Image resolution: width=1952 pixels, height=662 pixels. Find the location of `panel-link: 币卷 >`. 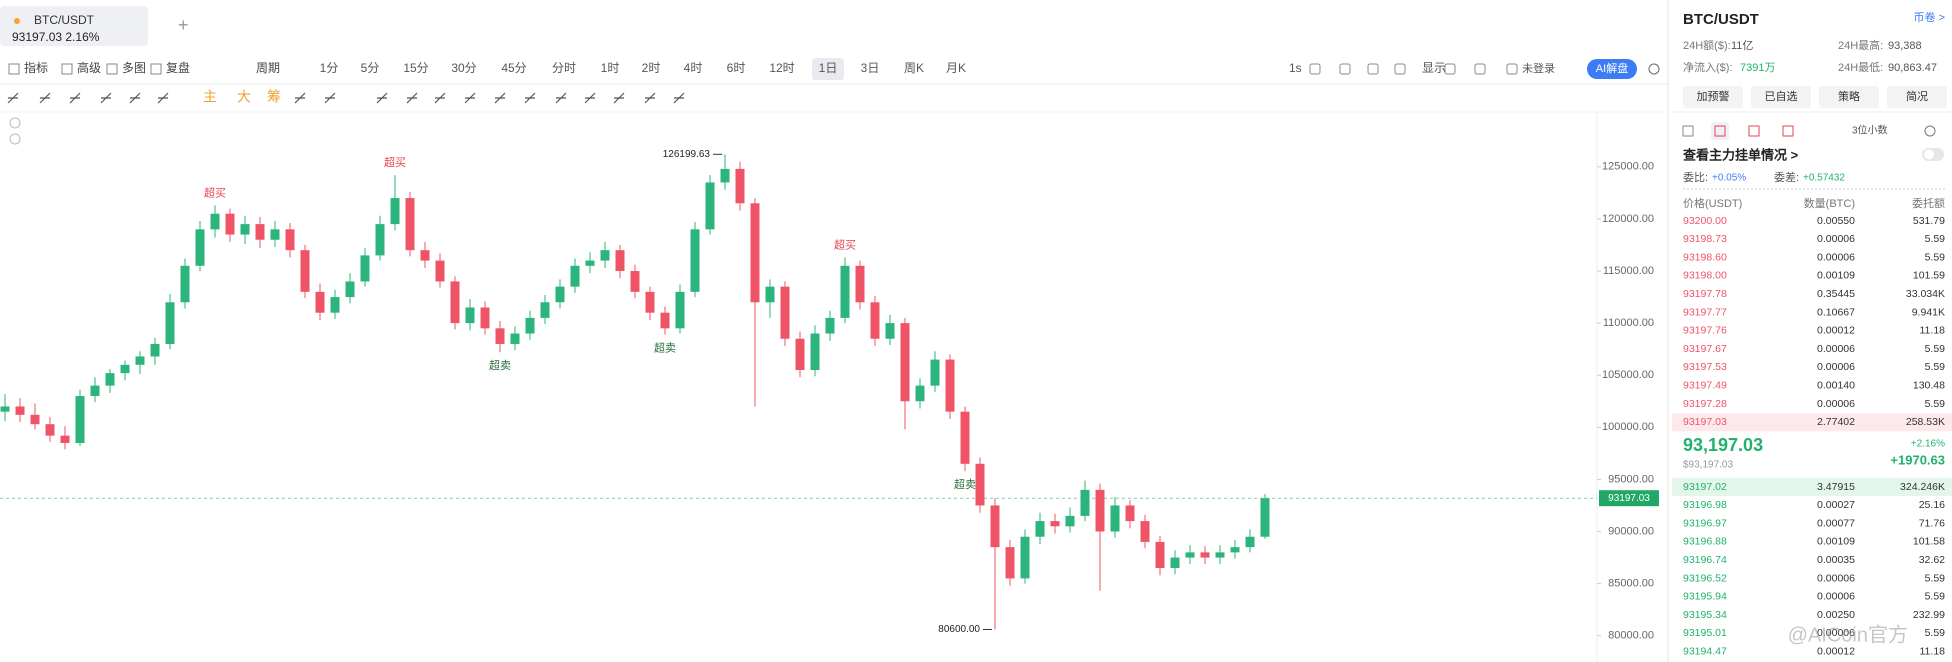

panel-link: 币卷 > is located at coordinates (1929, 17).